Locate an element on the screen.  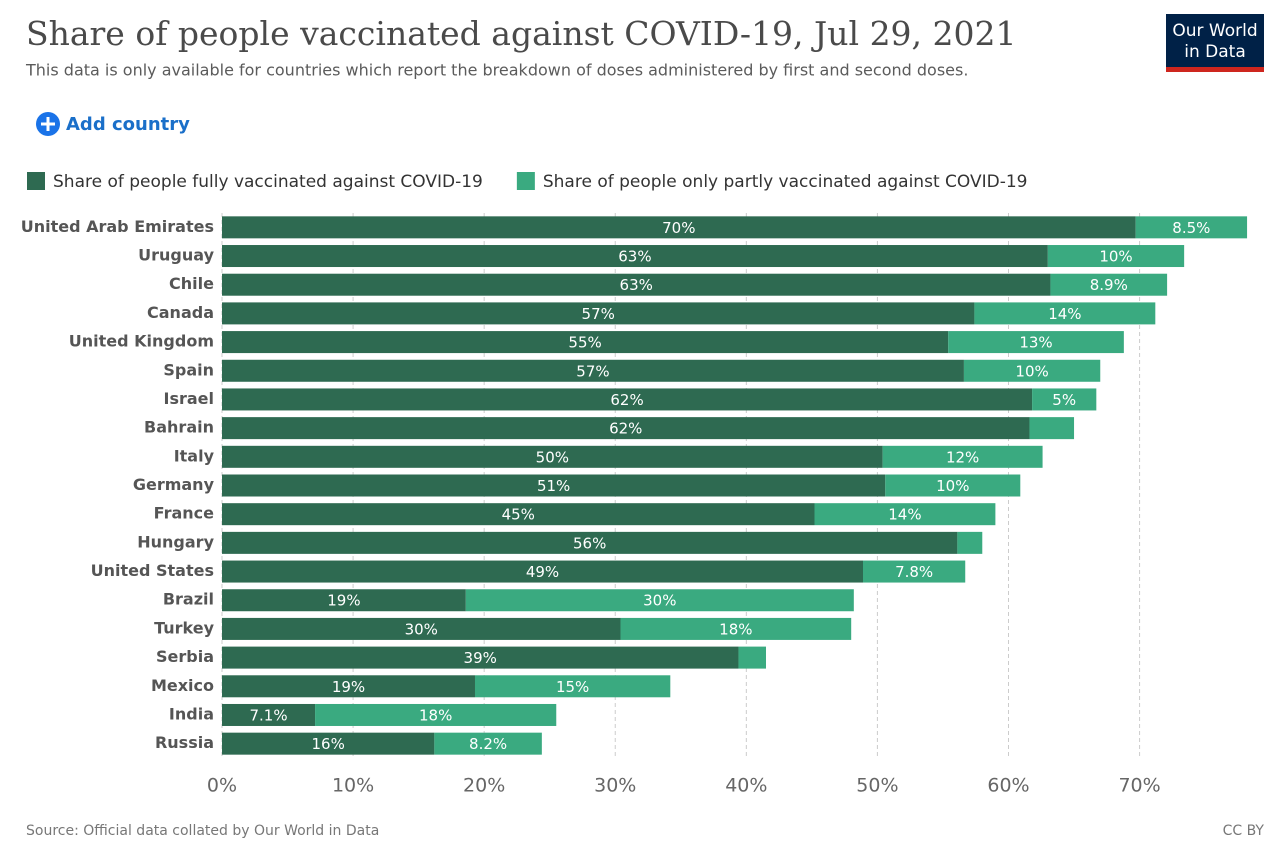
y-tick-label: Germany is located at coordinates (174, 484).